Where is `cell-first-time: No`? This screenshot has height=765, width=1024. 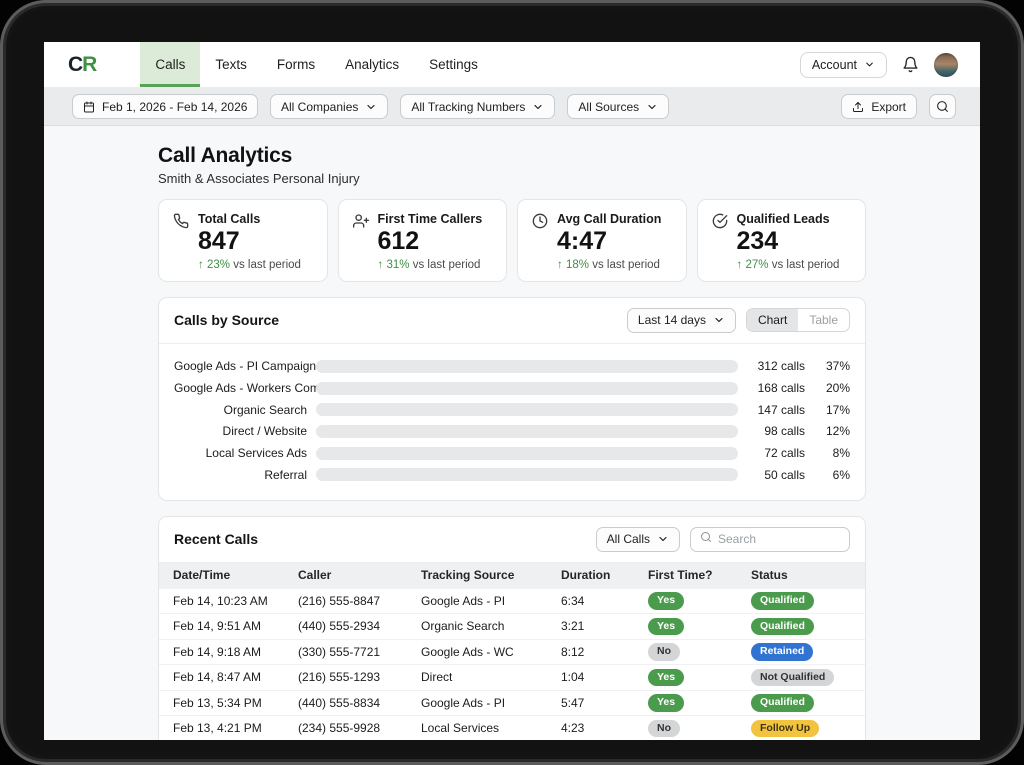
cell-first-time: No is located at coordinates (699, 728).